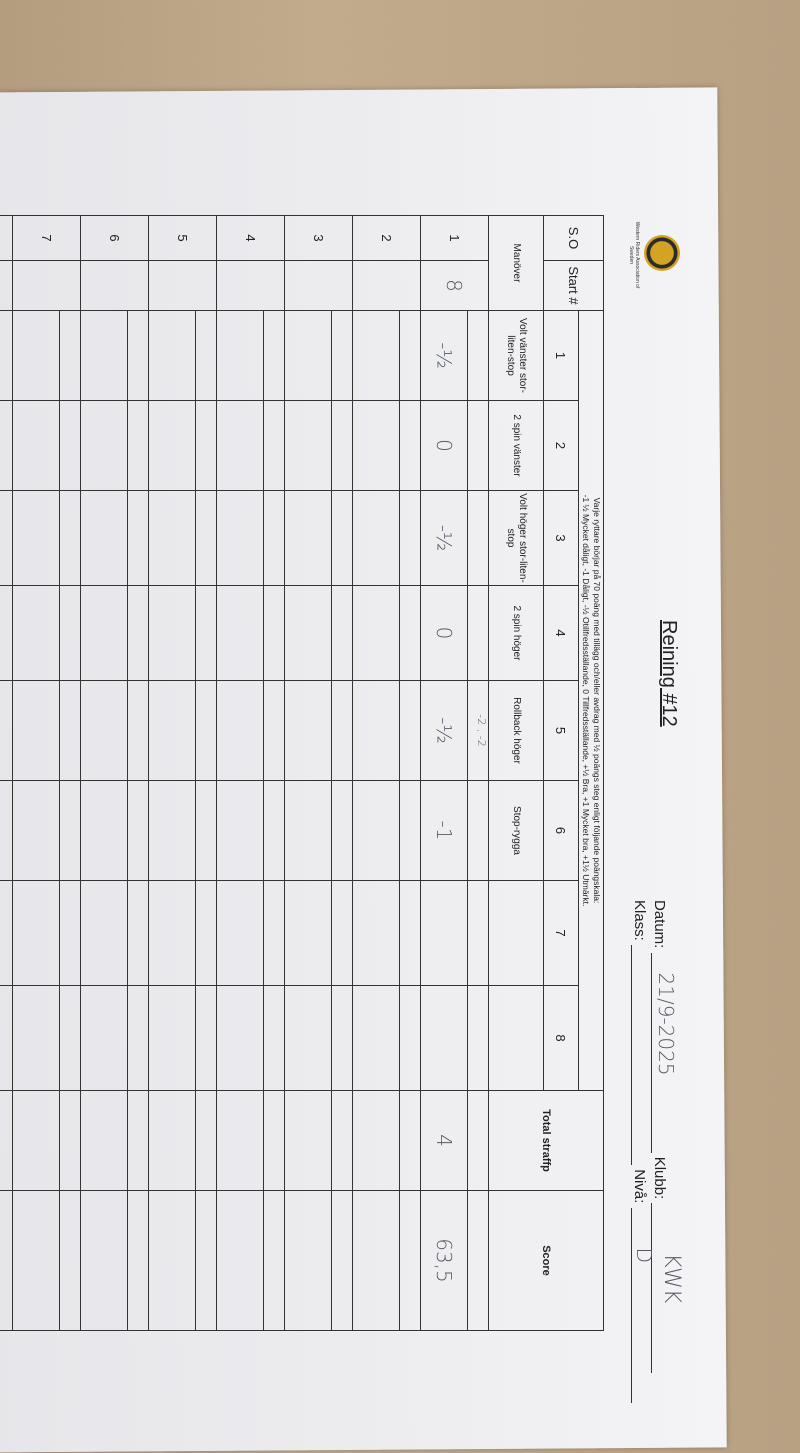  What do you see at coordinates (250, 238) in the screenshot?
I see `so-number: 4` at bounding box center [250, 238].